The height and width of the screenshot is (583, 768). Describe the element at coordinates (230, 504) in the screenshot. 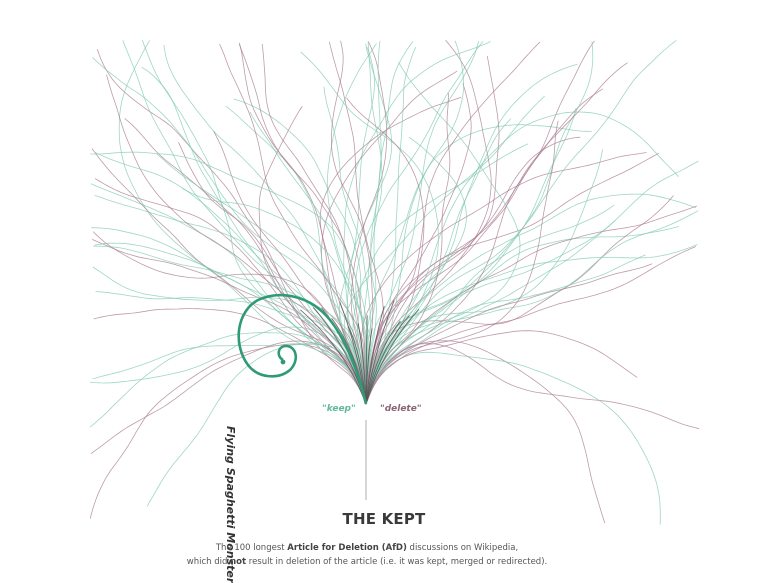

I see `flying-spaghetti-monster-label: Flying Spaghetti Monster` at that location.